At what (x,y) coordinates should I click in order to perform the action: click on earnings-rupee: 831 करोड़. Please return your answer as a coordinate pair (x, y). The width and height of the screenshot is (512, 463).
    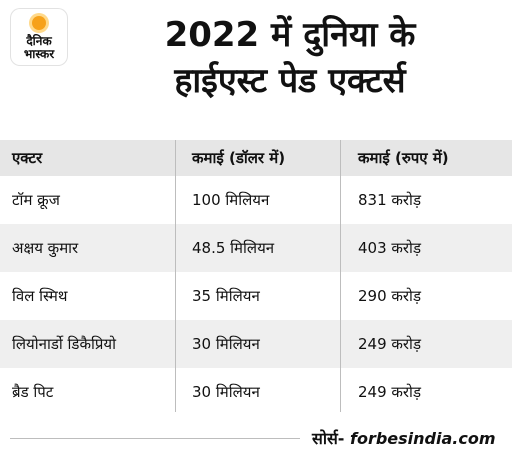
    Looking at the image, I should click on (389, 200).